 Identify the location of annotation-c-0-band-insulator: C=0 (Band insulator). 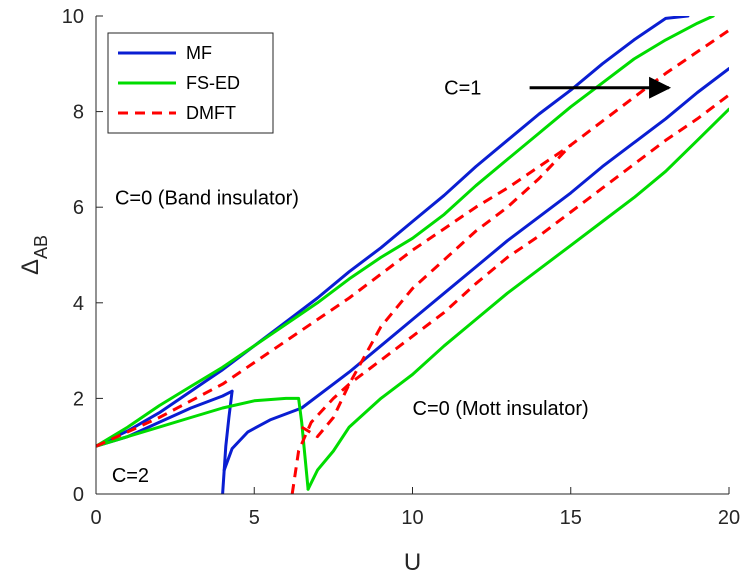
(207, 199).